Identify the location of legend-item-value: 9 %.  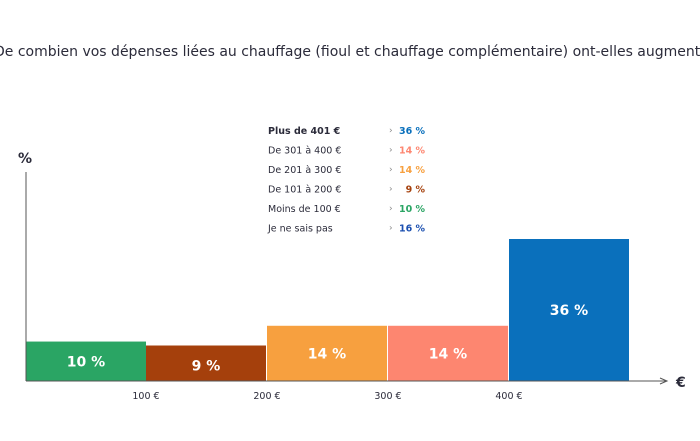
(416, 190).